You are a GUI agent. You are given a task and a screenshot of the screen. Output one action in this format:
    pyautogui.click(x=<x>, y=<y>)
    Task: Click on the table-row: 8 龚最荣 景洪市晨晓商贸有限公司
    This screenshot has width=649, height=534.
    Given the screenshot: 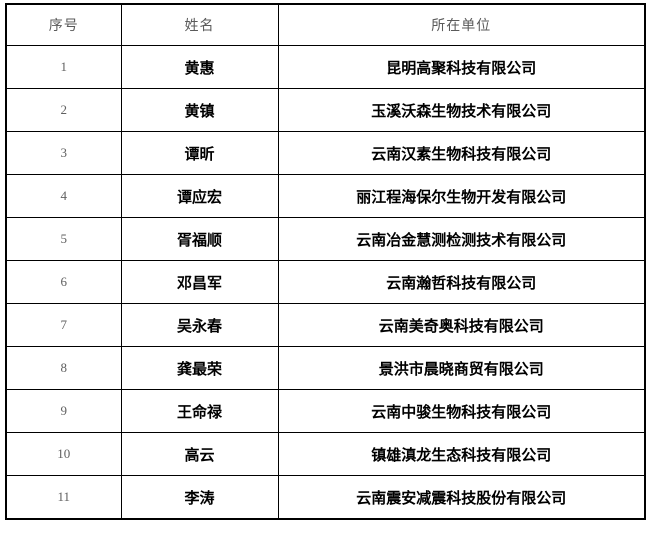 What is the action you would take?
    pyautogui.click(x=325, y=368)
    